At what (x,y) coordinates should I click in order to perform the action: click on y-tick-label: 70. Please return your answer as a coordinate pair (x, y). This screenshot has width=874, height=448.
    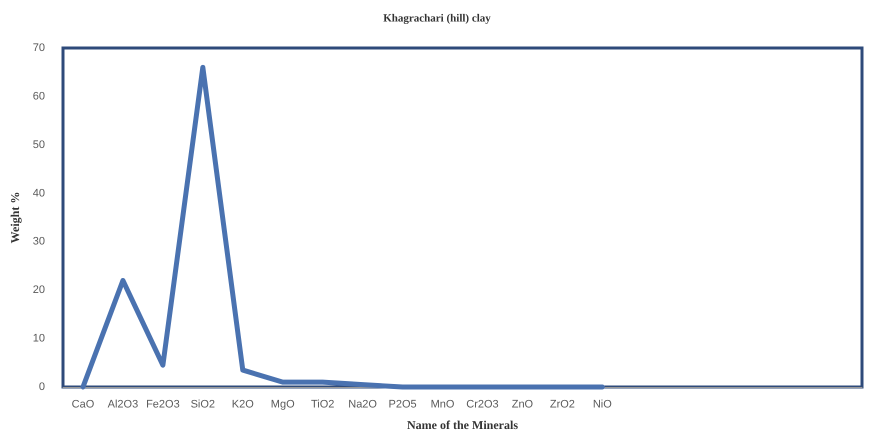
    Looking at the image, I should click on (38, 48).